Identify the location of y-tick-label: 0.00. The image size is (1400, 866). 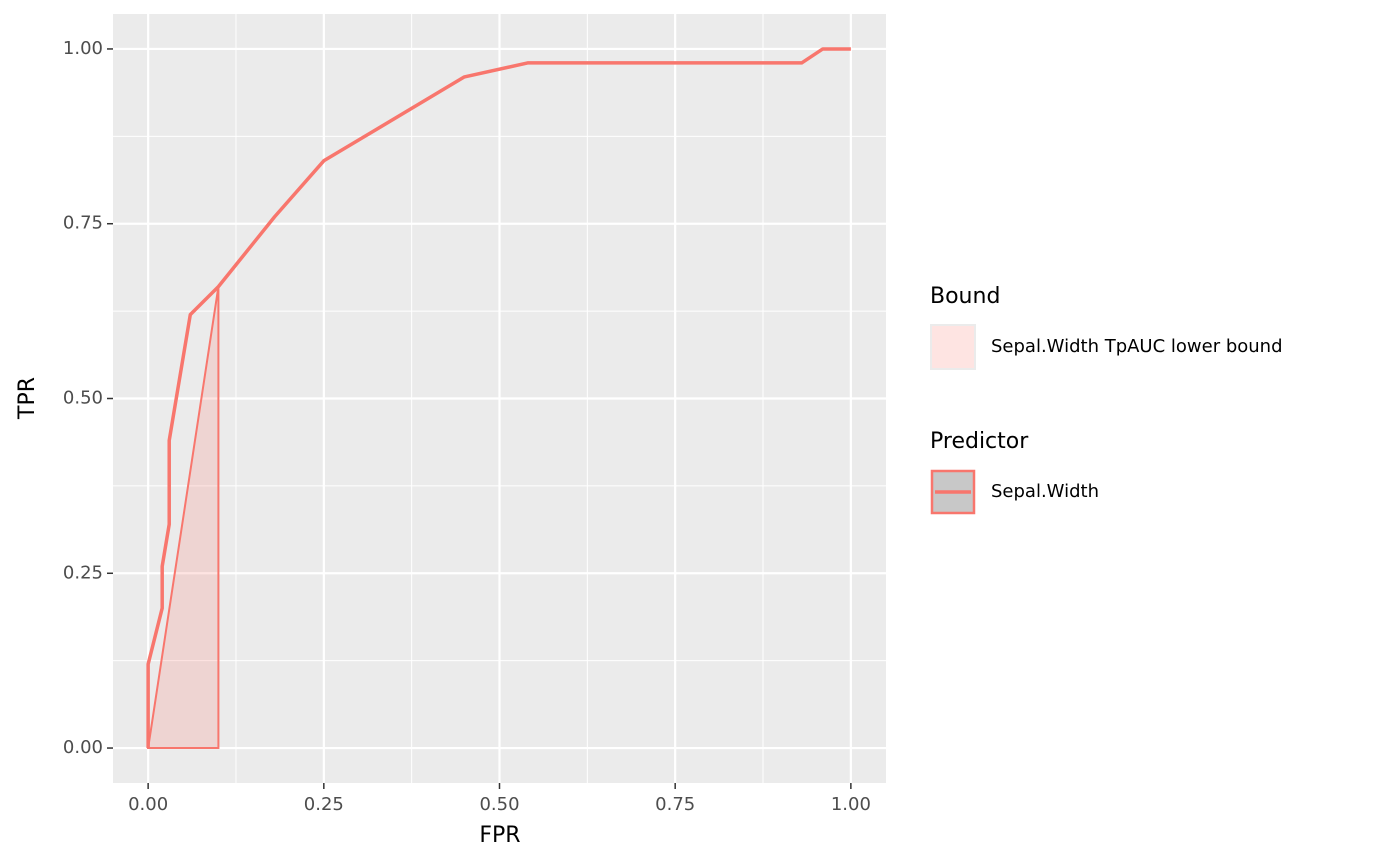
(83, 747).